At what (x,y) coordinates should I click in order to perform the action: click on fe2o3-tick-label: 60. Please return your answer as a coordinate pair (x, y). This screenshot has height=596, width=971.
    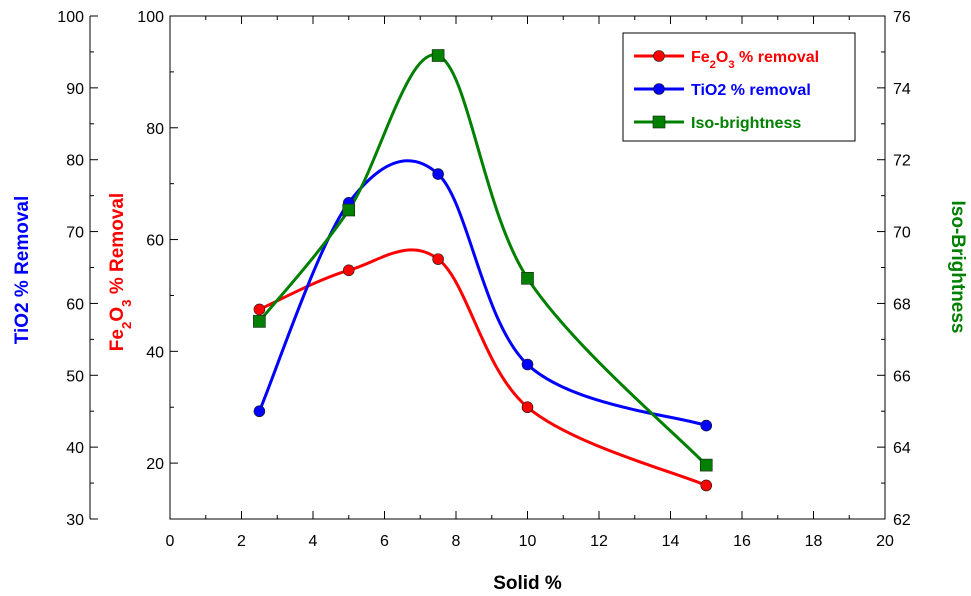
    Looking at the image, I should click on (155, 241).